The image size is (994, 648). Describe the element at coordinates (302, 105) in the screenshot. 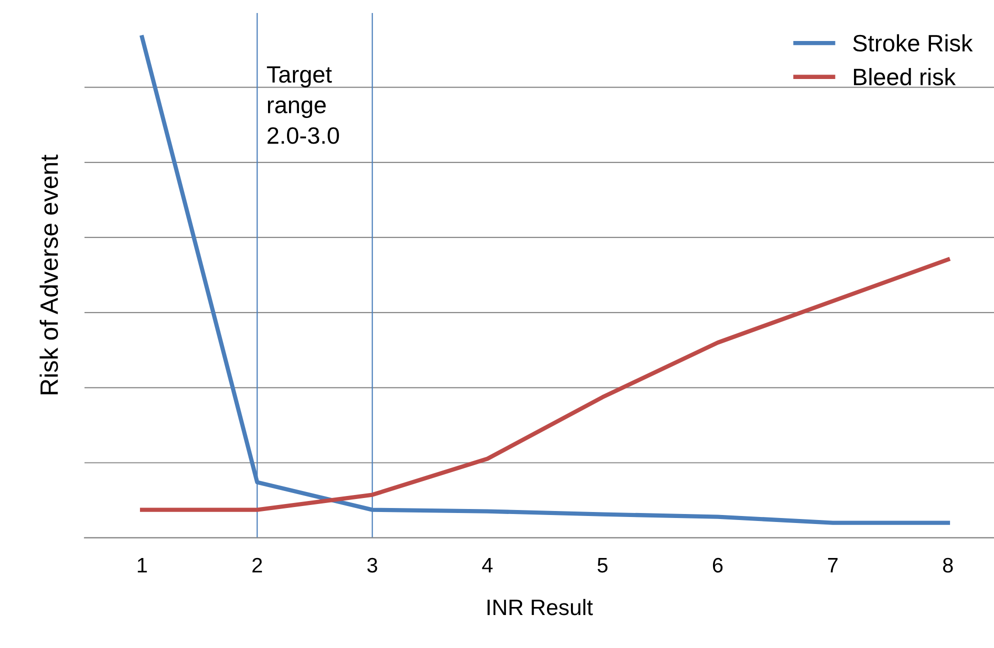

I see `annotation: Target range 2.0-3.0` at that location.